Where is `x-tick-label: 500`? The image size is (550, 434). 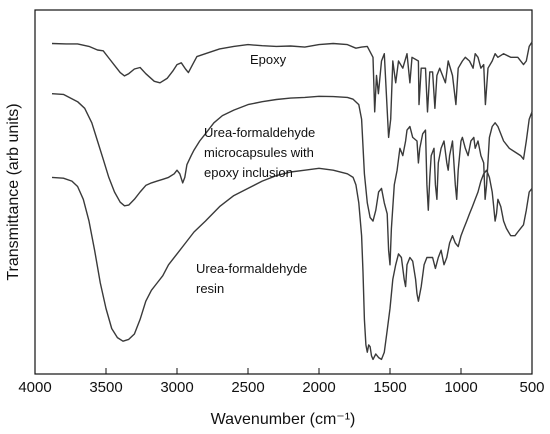 x-tick-label: 500 is located at coordinates (531, 387).